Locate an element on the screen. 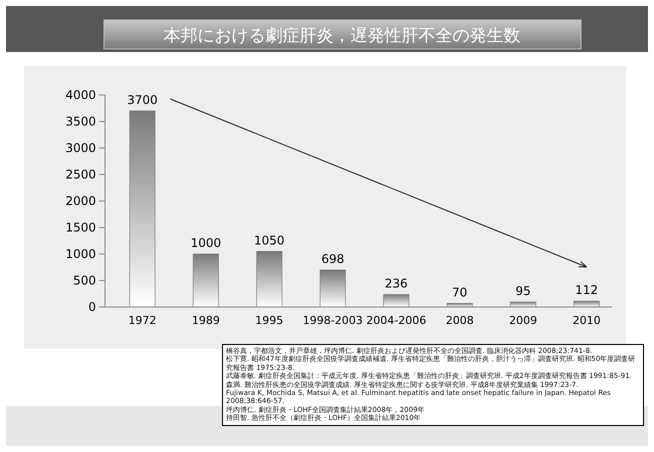 Image resolution: width=654 pixels, height=452 pixels. data-label: 112 is located at coordinates (586, 290).